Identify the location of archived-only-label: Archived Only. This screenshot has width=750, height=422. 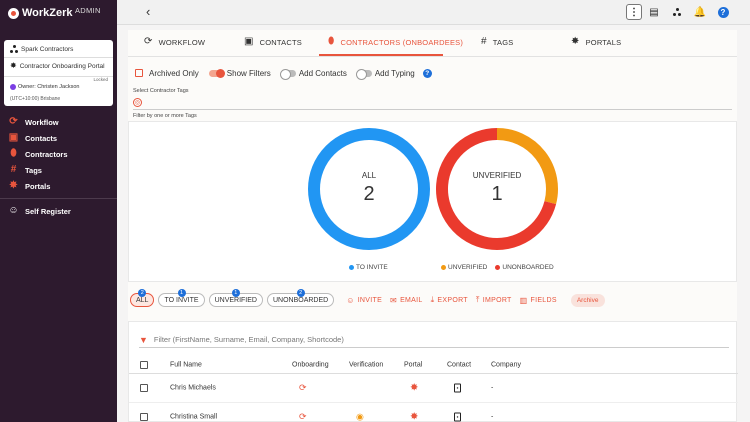
(174, 73).